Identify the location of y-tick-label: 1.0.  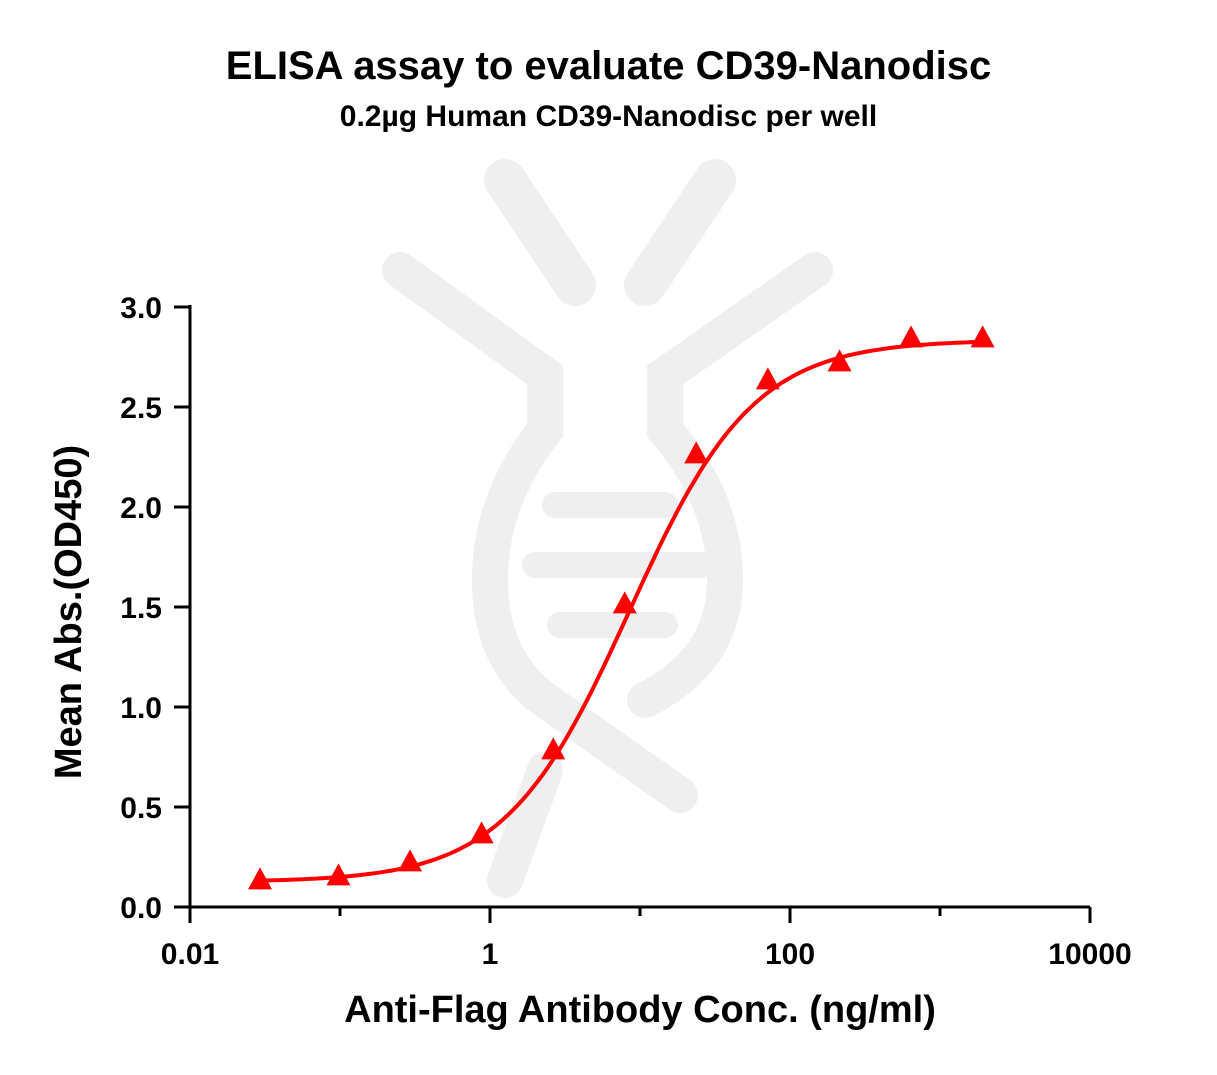
(141, 708).